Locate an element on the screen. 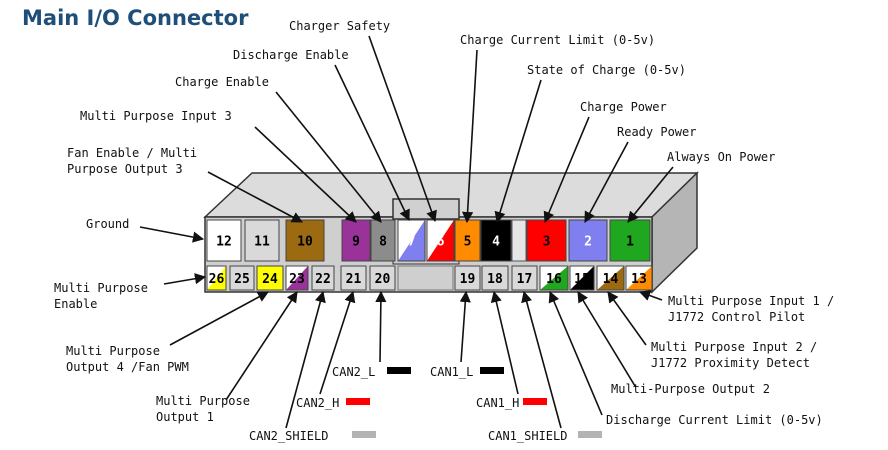 The width and height of the screenshot is (888, 450). pin-2-number: 2 is located at coordinates (588, 242).